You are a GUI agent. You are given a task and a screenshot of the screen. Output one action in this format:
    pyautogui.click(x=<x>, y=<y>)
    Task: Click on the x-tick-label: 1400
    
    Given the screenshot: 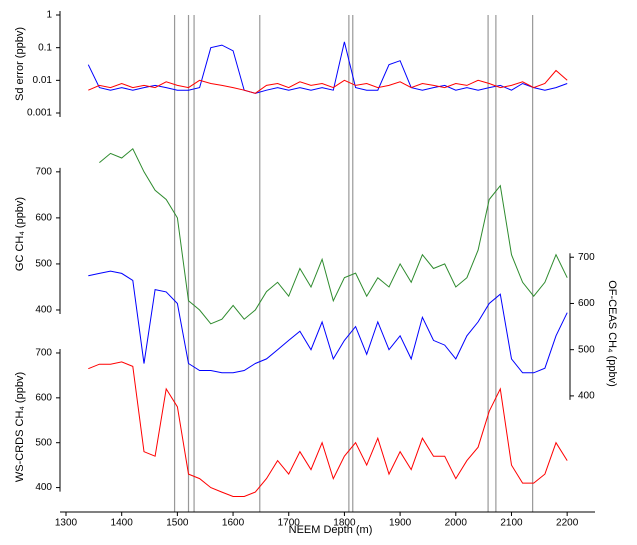 What is the action you would take?
    pyautogui.click(x=122, y=523)
    